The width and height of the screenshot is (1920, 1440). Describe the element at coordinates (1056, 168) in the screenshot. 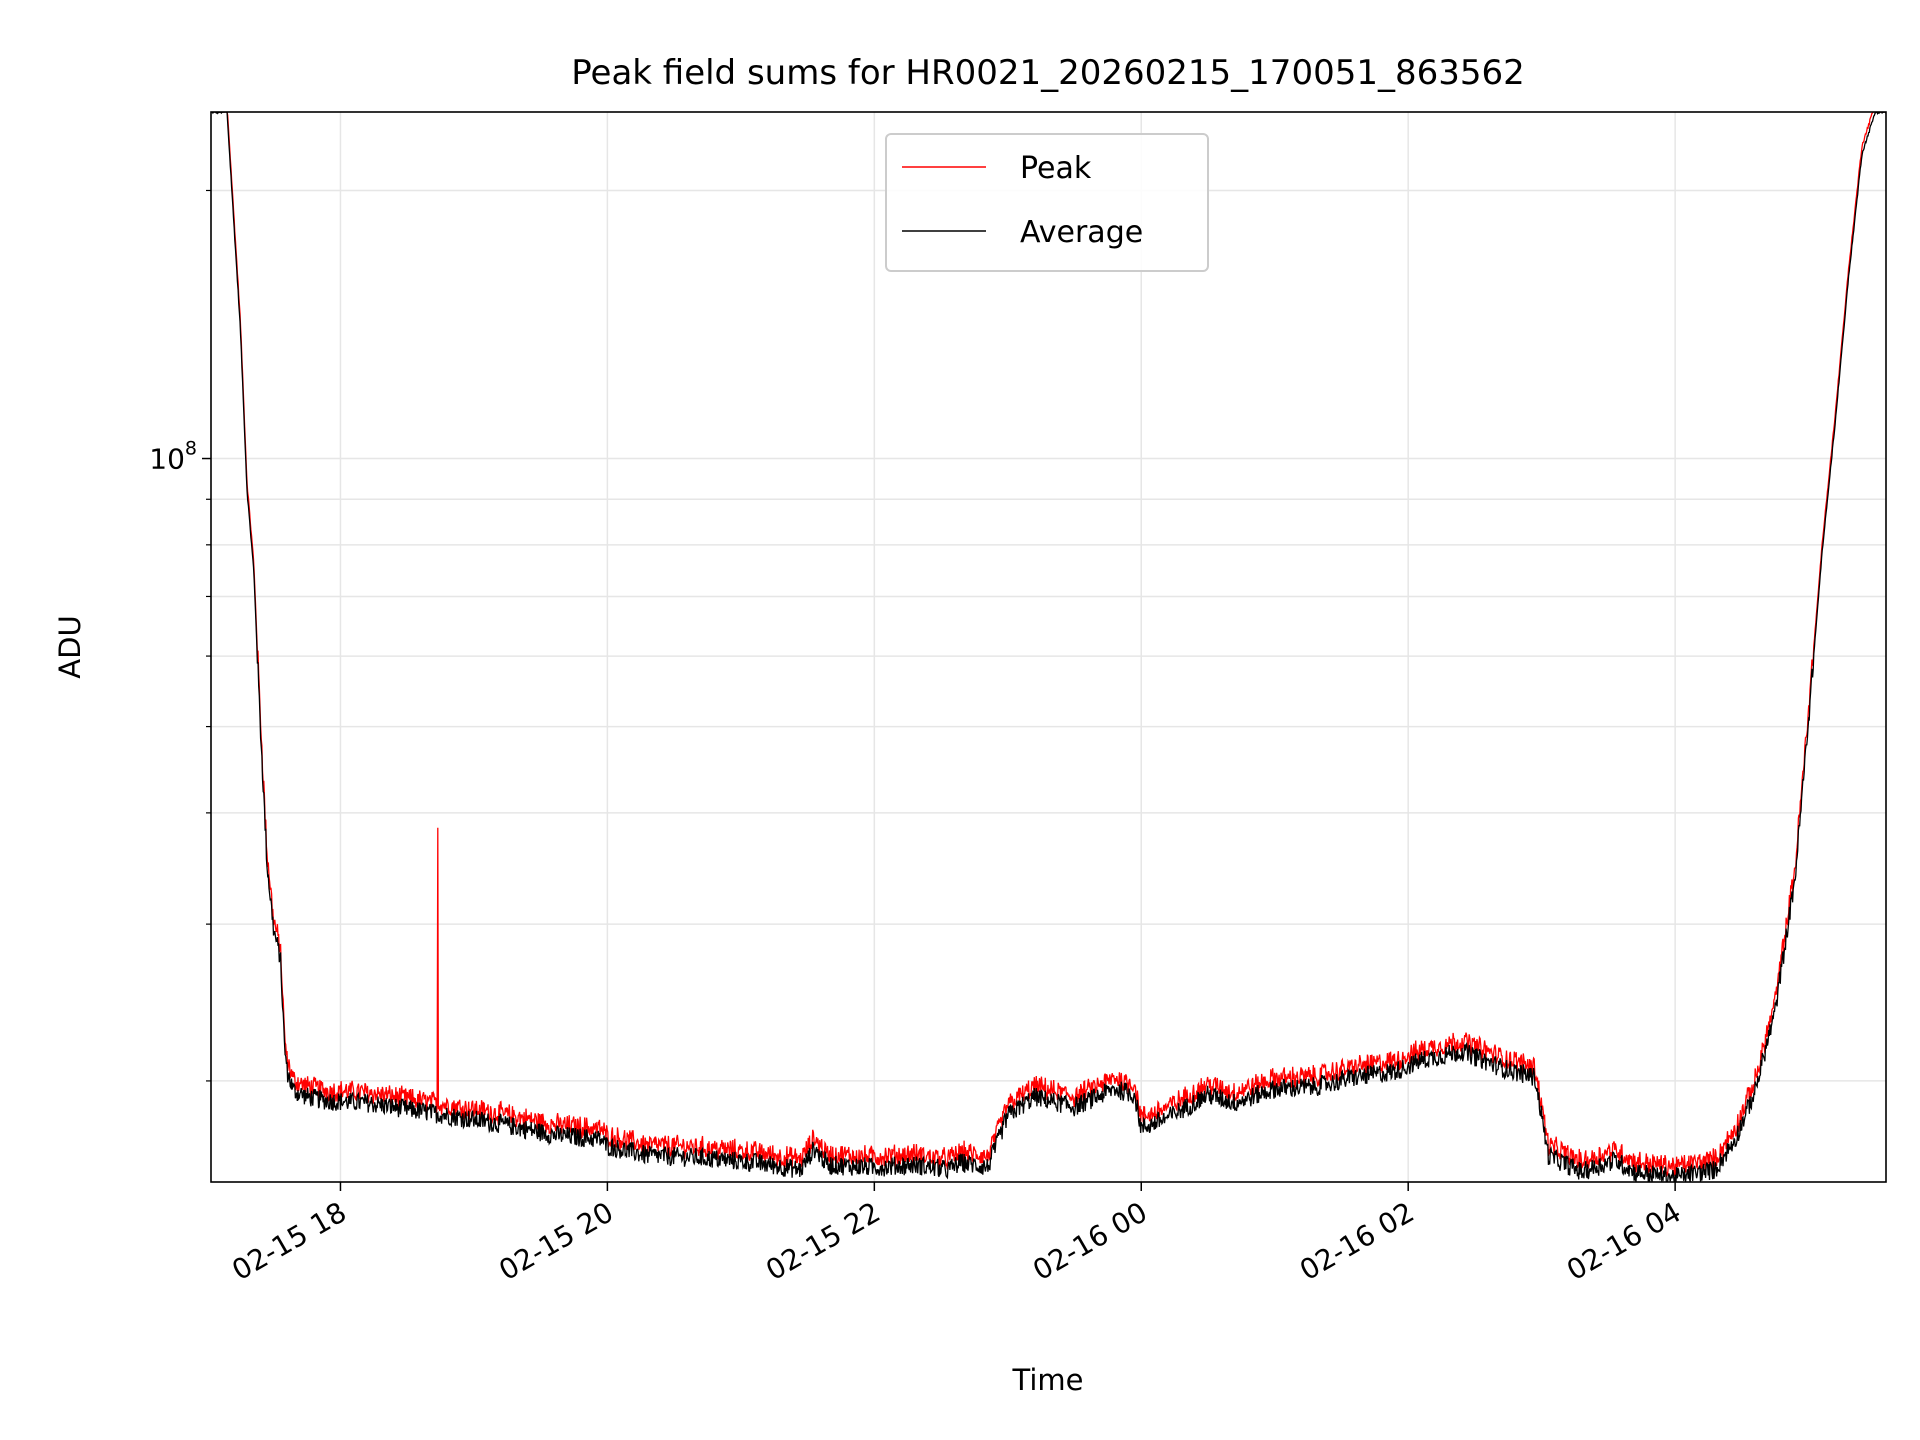

I see `legend-label-peak: Peak` at that location.